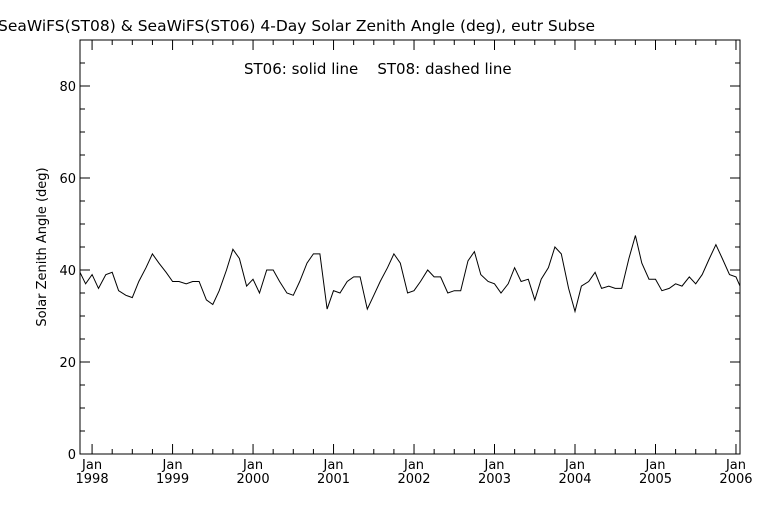 Image resolution: width=768 pixels, height=517 pixels. Describe the element at coordinates (67, 179) in the screenshot. I see `y-tick-label: 60` at that location.